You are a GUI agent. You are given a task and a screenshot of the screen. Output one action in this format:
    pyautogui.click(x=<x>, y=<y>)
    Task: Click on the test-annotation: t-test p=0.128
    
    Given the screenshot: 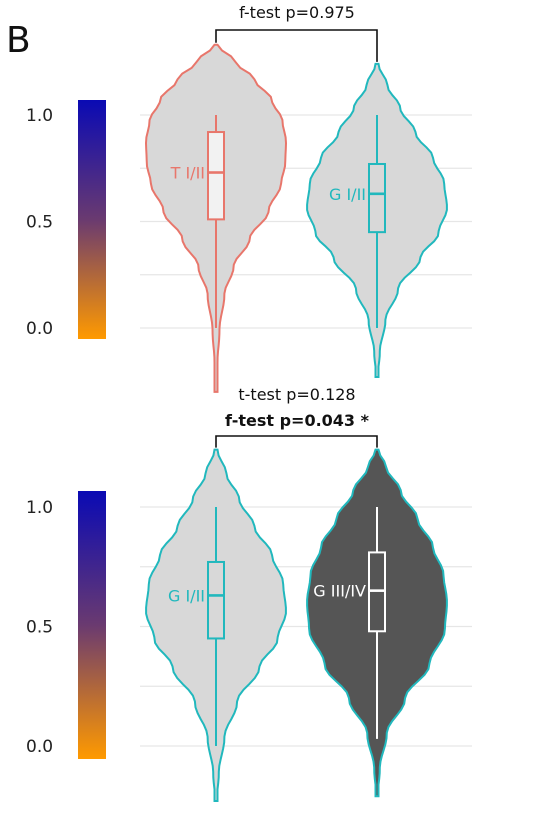 What is the action you would take?
    pyautogui.click(x=296, y=394)
    